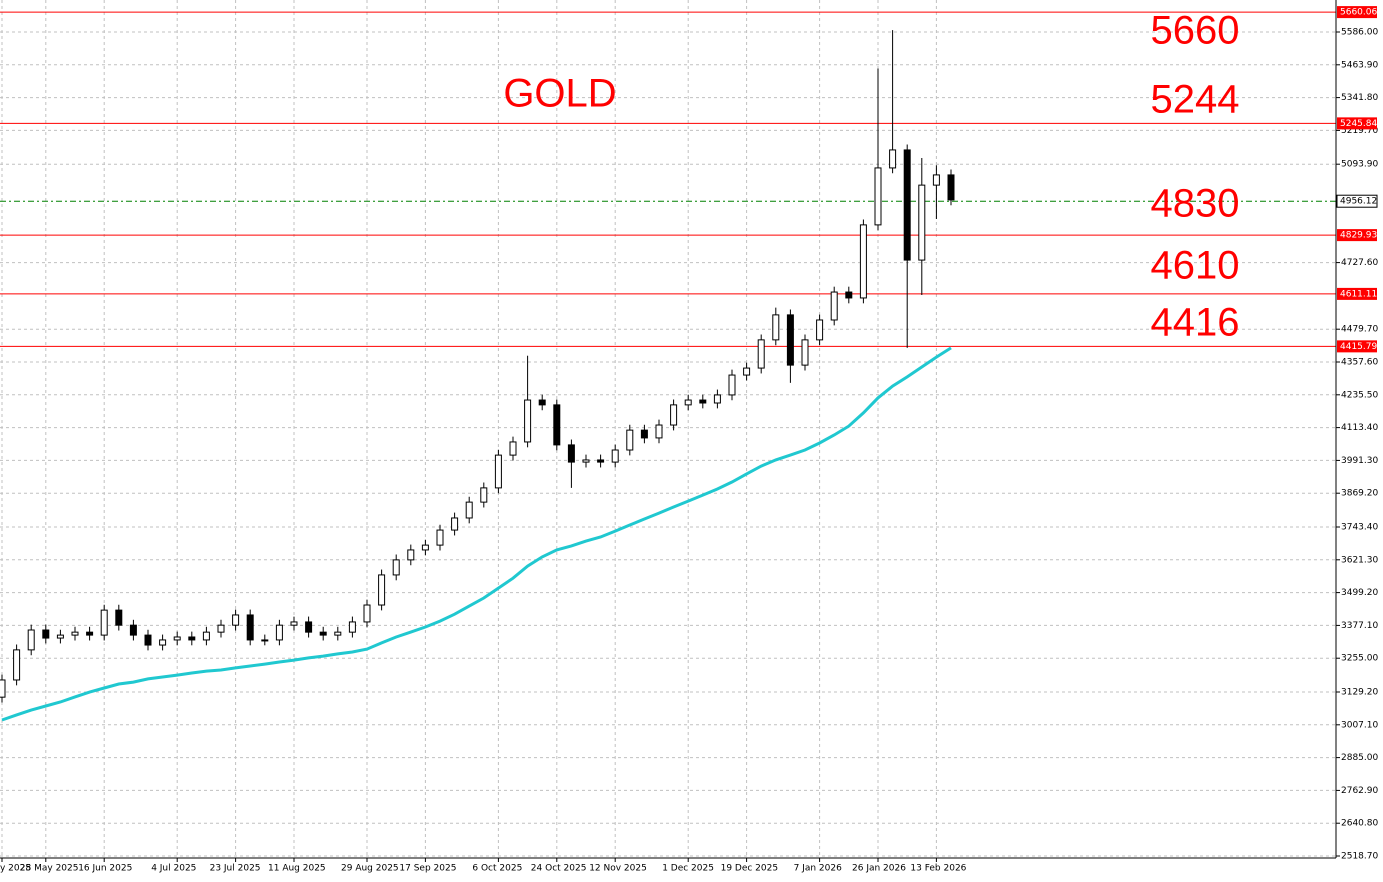  Describe the element at coordinates (1359, 263) in the screenshot. I see `y-tick-label: 4727.60` at that location.